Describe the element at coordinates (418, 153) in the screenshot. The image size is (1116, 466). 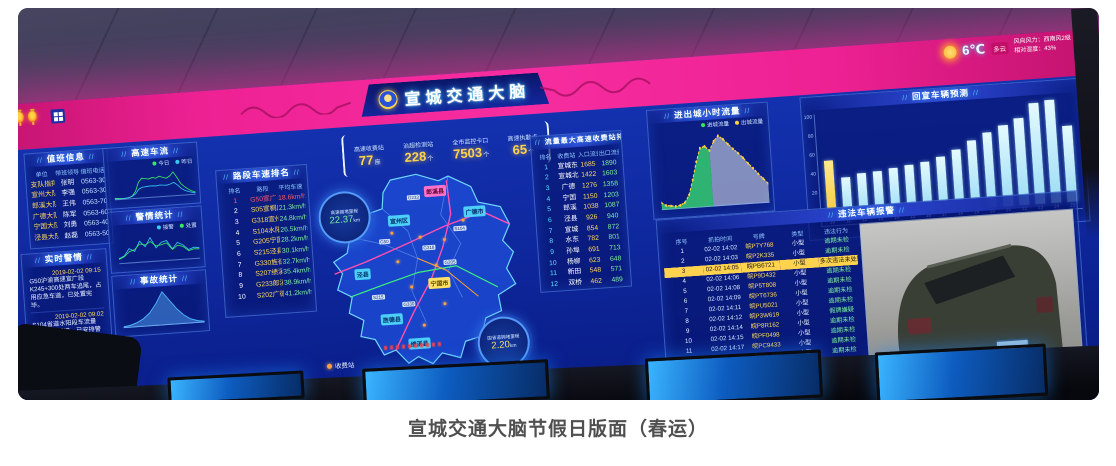
I see `kpi-stat: 治超检测站 228个` at that location.